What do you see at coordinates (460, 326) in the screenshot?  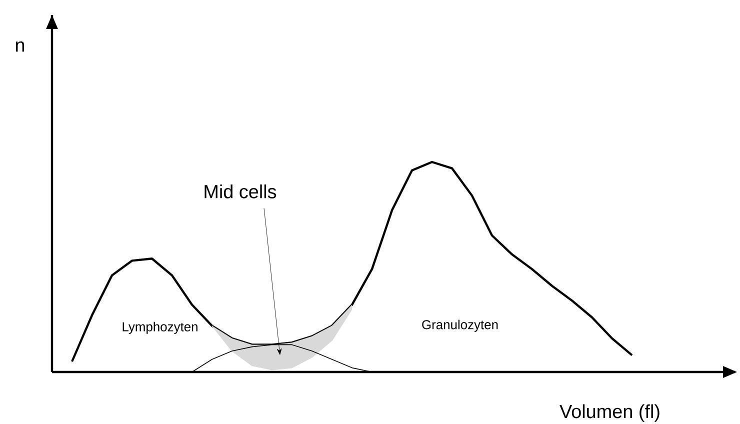 I see `annotation: Granulozyten` at bounding box center [460, 326].